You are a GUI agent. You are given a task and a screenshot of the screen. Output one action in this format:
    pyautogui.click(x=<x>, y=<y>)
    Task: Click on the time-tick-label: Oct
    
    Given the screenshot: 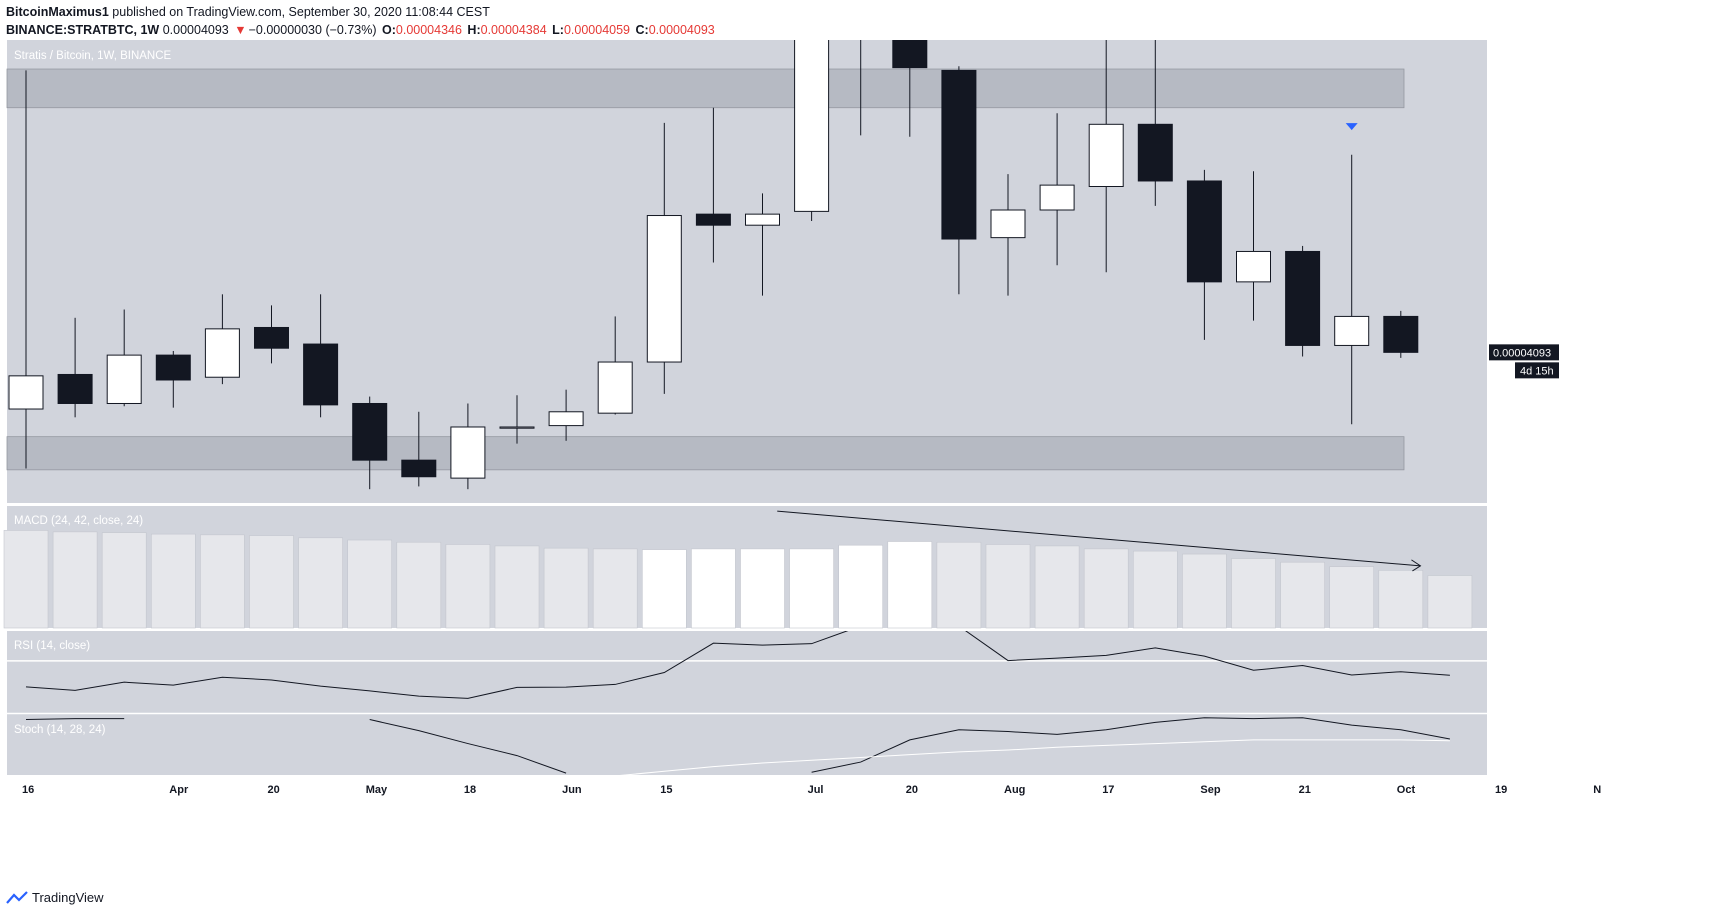 What is the action you would take?
    pyautogui.click(x=1406, y=790)
    